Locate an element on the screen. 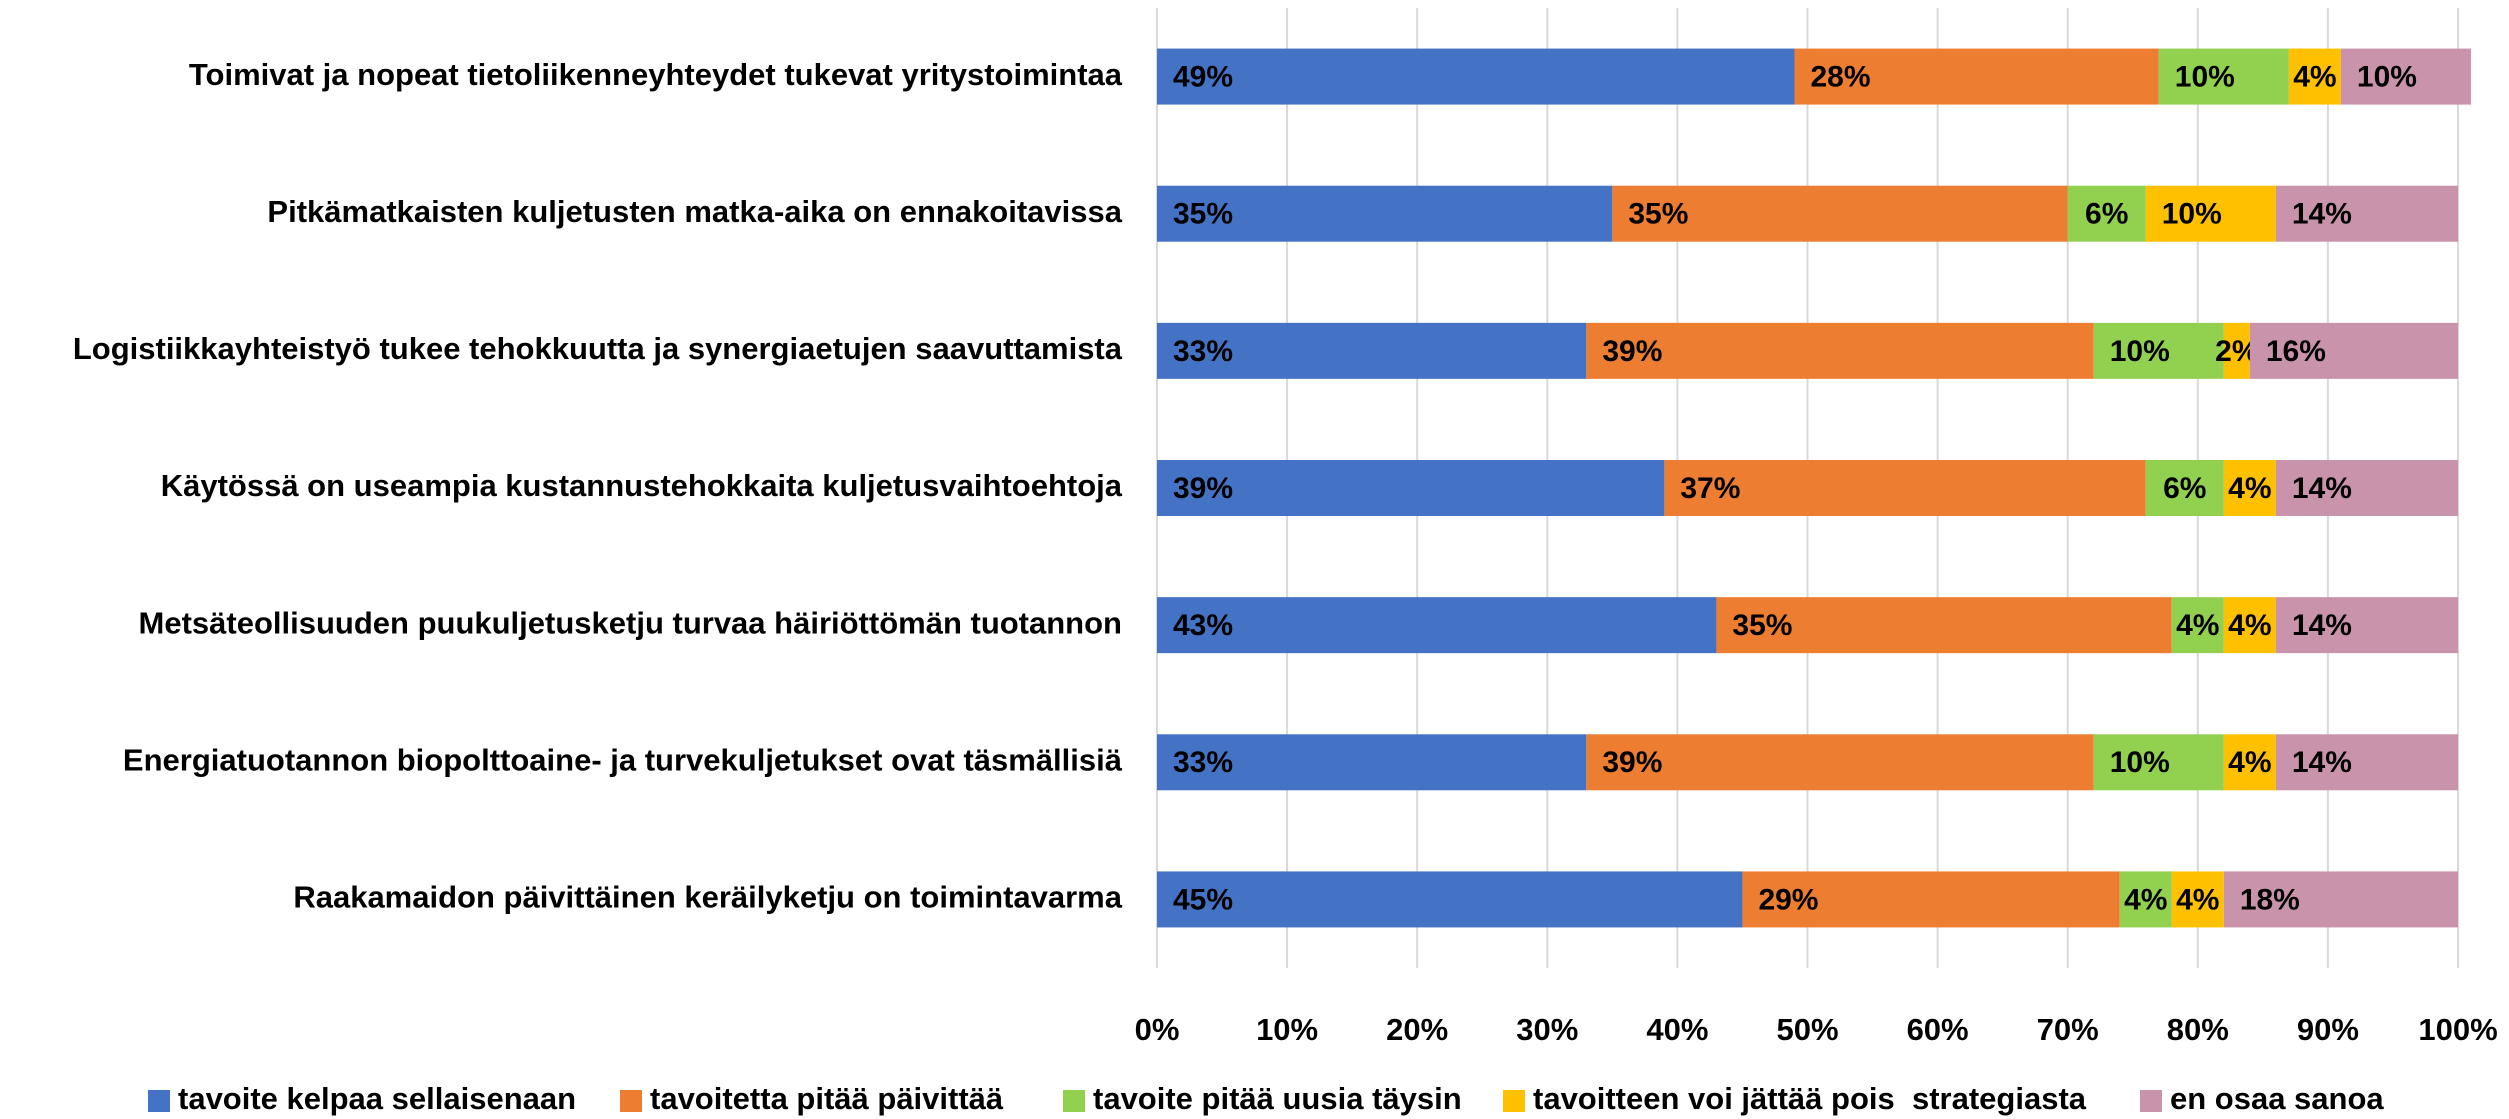 The height and width of the screenshot is (1119, 2509). x-tick-label: 100% is located at coordinates (2457, 1029).